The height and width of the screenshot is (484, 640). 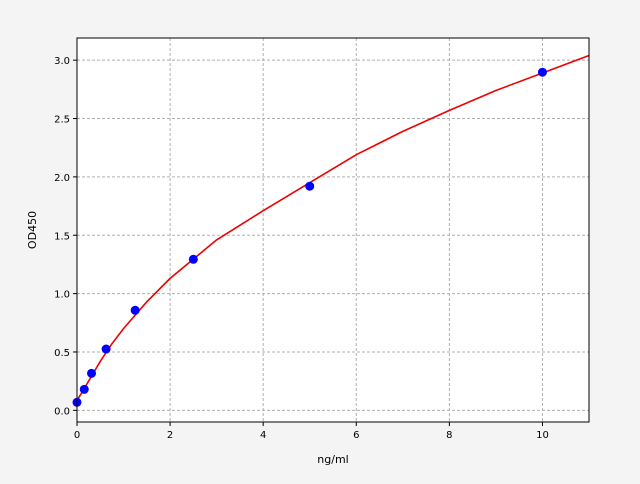 What do you see at coordinates (62, 178) in the screenshot?
I see `y-tick-label: 2.0` at bounding box center [62, 178].